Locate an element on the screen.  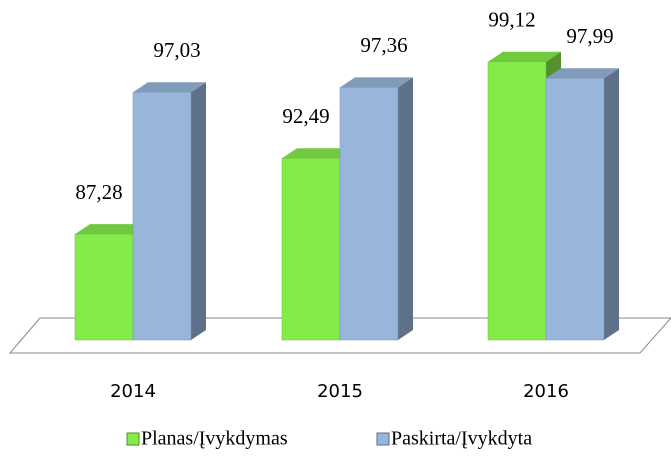
x-tick-label: 2016 is located at coordinates (546, 391).